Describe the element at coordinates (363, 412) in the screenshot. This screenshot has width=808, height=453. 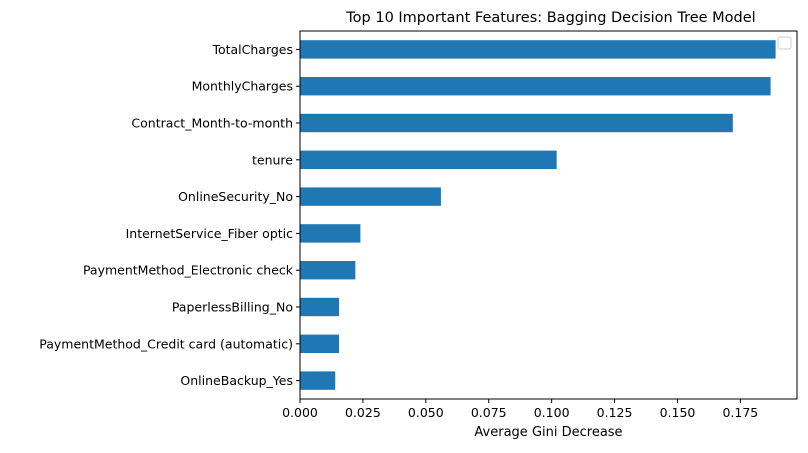
I see `x-tick-label: 0.025` at that location.